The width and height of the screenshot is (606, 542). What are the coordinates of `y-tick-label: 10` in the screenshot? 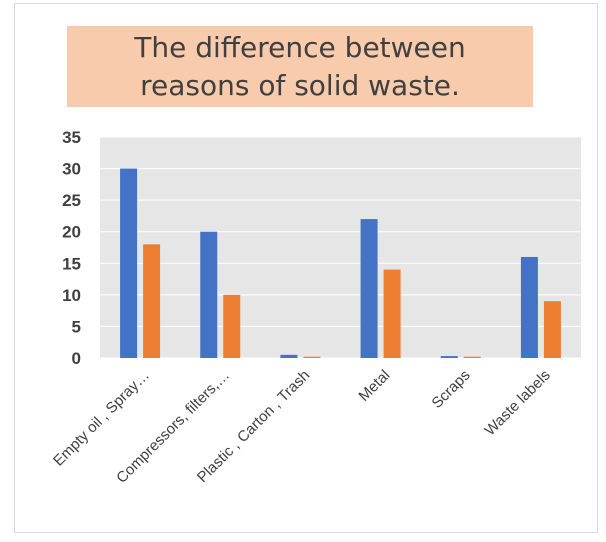 It's located at (71, 295).